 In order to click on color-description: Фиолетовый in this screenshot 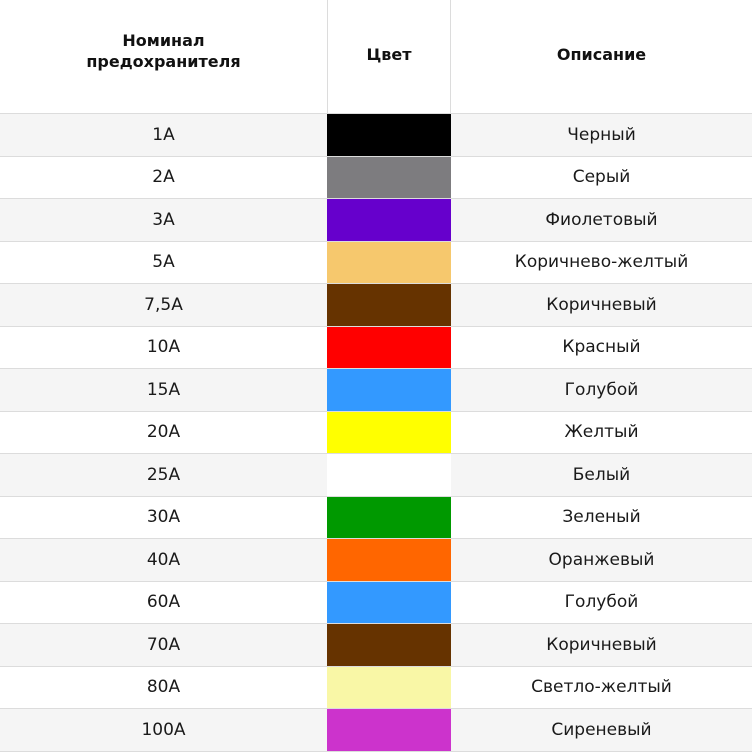, I will do `click(601, 219)`.